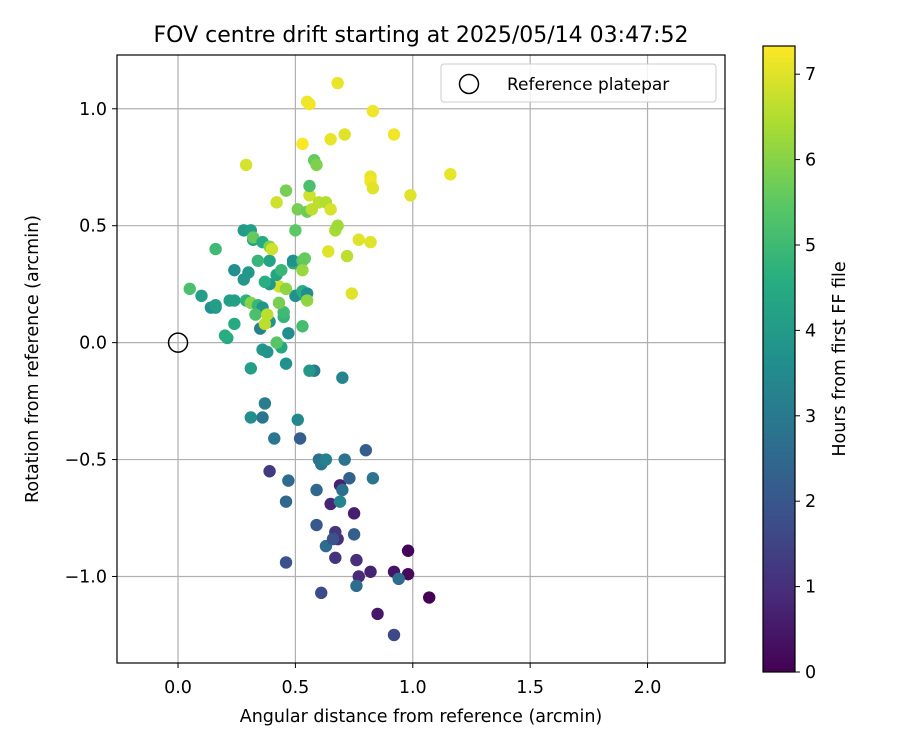  Describe the element at coordinates (588, 85) in the screenshot. I see `legend-entry-label: Reference platepar` at that location.